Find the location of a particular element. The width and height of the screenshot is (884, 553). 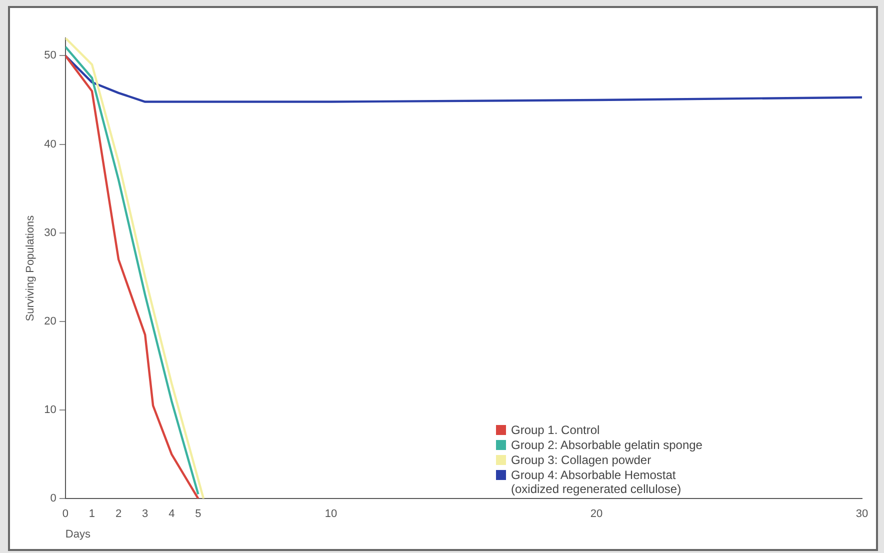

legend-label: Group 2: Absorbable gelatin sponge is located at coordinates (606, 445).